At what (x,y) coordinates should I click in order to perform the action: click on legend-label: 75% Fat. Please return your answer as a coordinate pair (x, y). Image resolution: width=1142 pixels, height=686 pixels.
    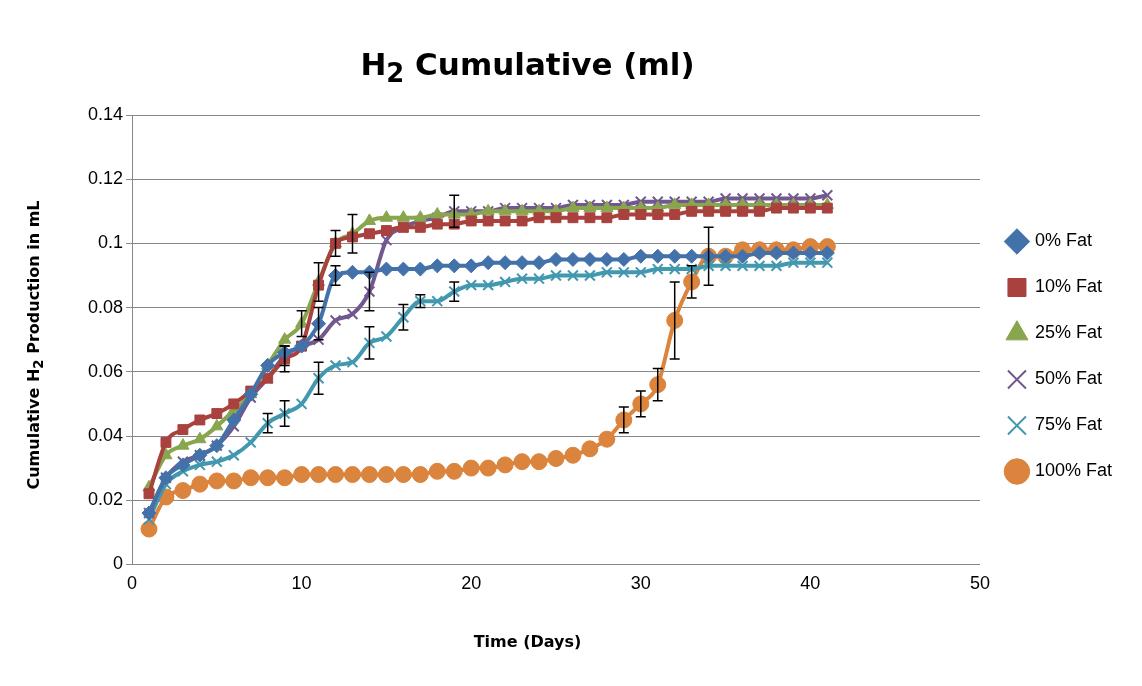
    Looking at the image, I should click on (1068, 424).